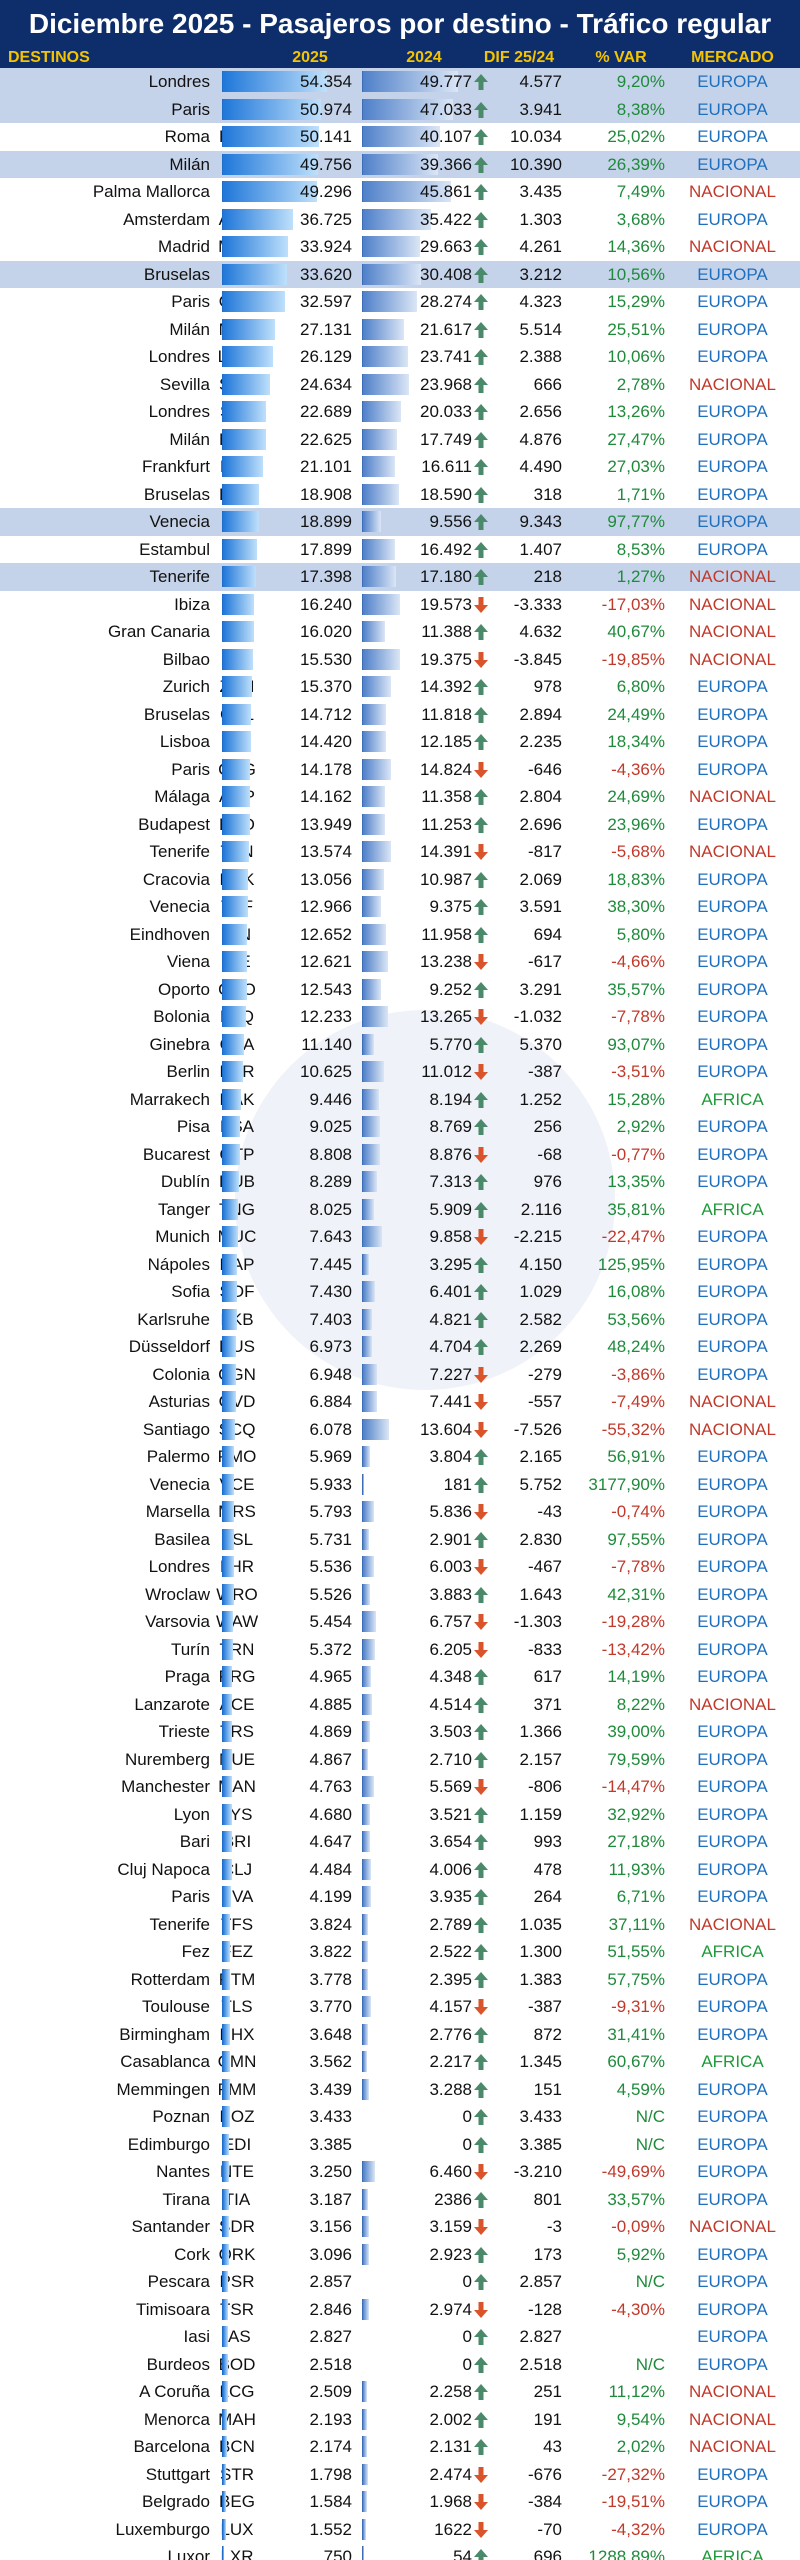 Image resolution: width=800 pixels, height=2560 pixels. Describe the element at coordinates (192, 2254) in the screenshot. I see `destination-name: Cork` at that location.